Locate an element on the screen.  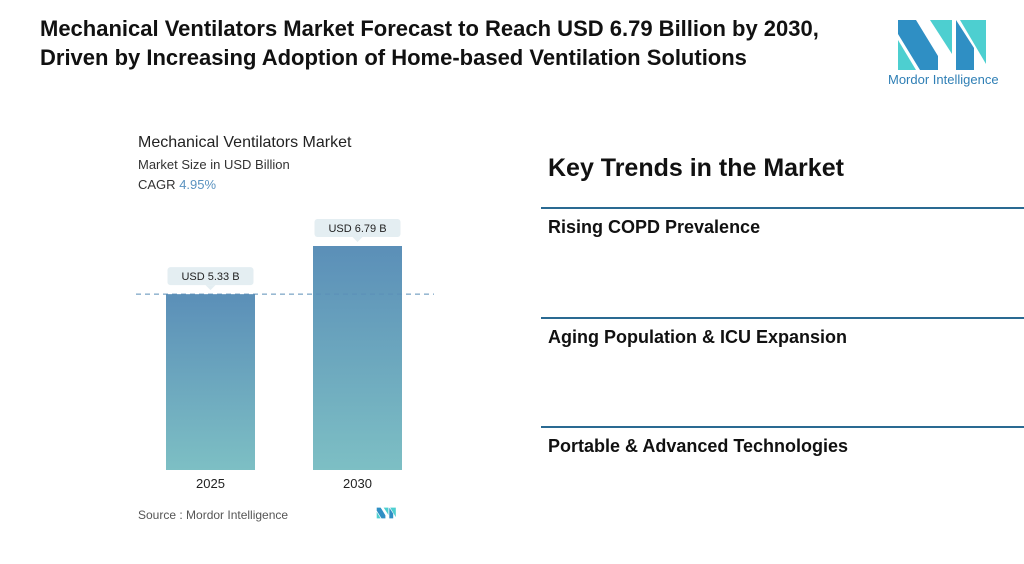
bar-chart: USD 5.33 B 2025 USD 6.79 B 2030 is located at coordinates (285, 355).